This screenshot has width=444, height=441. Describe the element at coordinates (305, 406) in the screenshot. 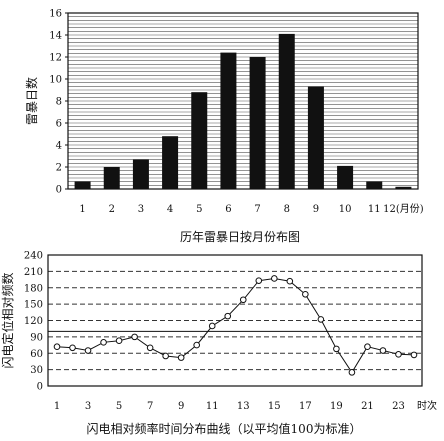

I see `x-tick-label: 17` at that location.